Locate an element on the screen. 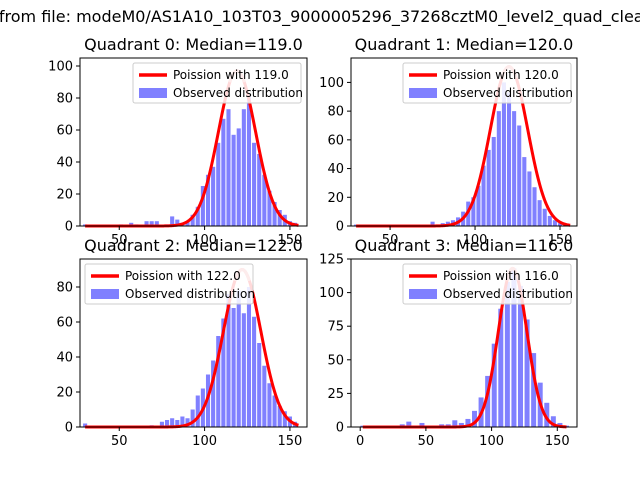  y-tick-label: 75 is located at coordinates (335, 327).